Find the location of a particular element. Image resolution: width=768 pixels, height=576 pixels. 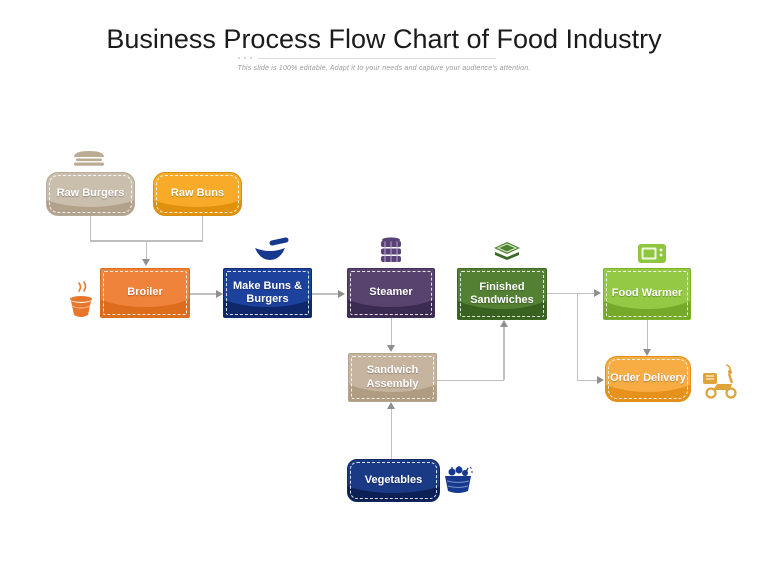

node-label: Broiler is located at coordinates (145, 292).